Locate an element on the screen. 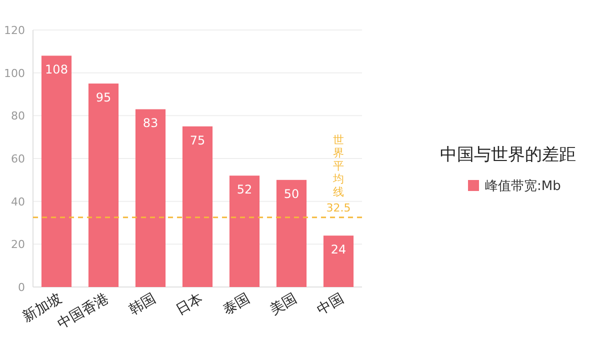  y-tick-label: 20 is located at coordinates (18, 245).